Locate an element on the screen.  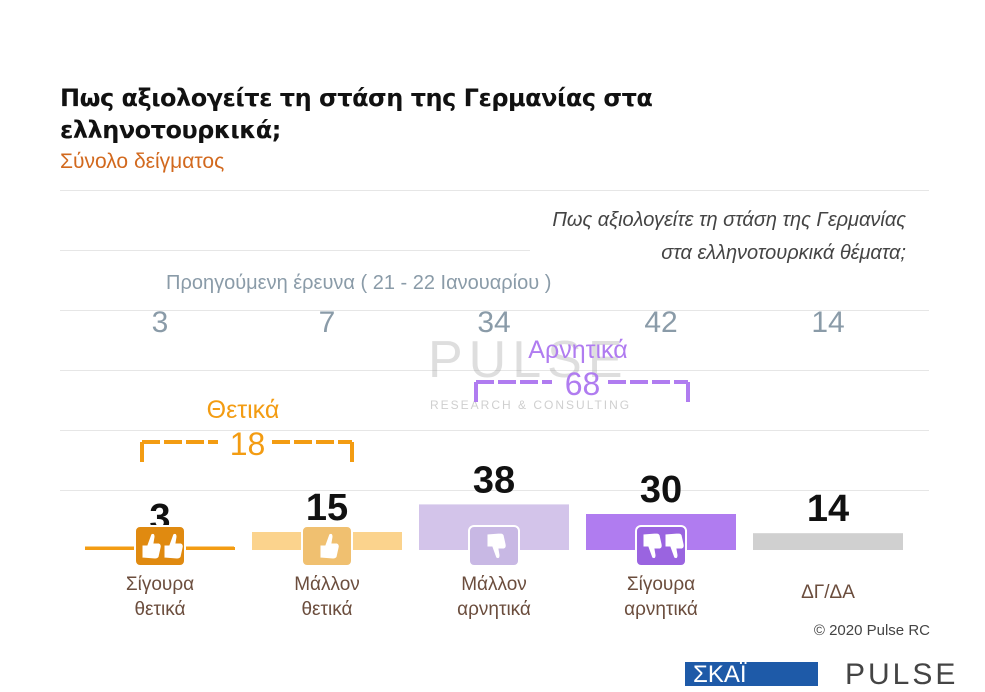
double-thumbs-up-icon is located at coordinates (160, 546).